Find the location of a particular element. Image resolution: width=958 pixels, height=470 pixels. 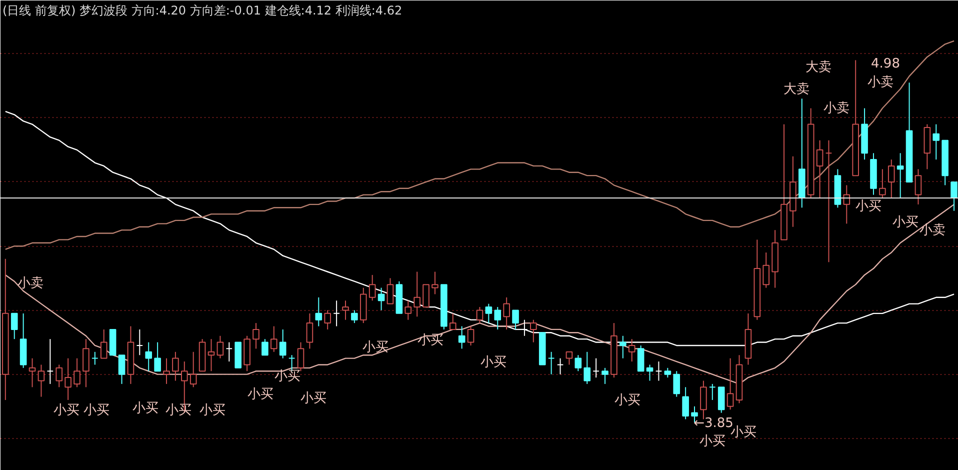

chart-title: (日线 前复权) 梦幻波段 方向:4.20 方向差:-0.01 建仓线:4.12 利润线:4.62 is located at coordinates (202, 11).